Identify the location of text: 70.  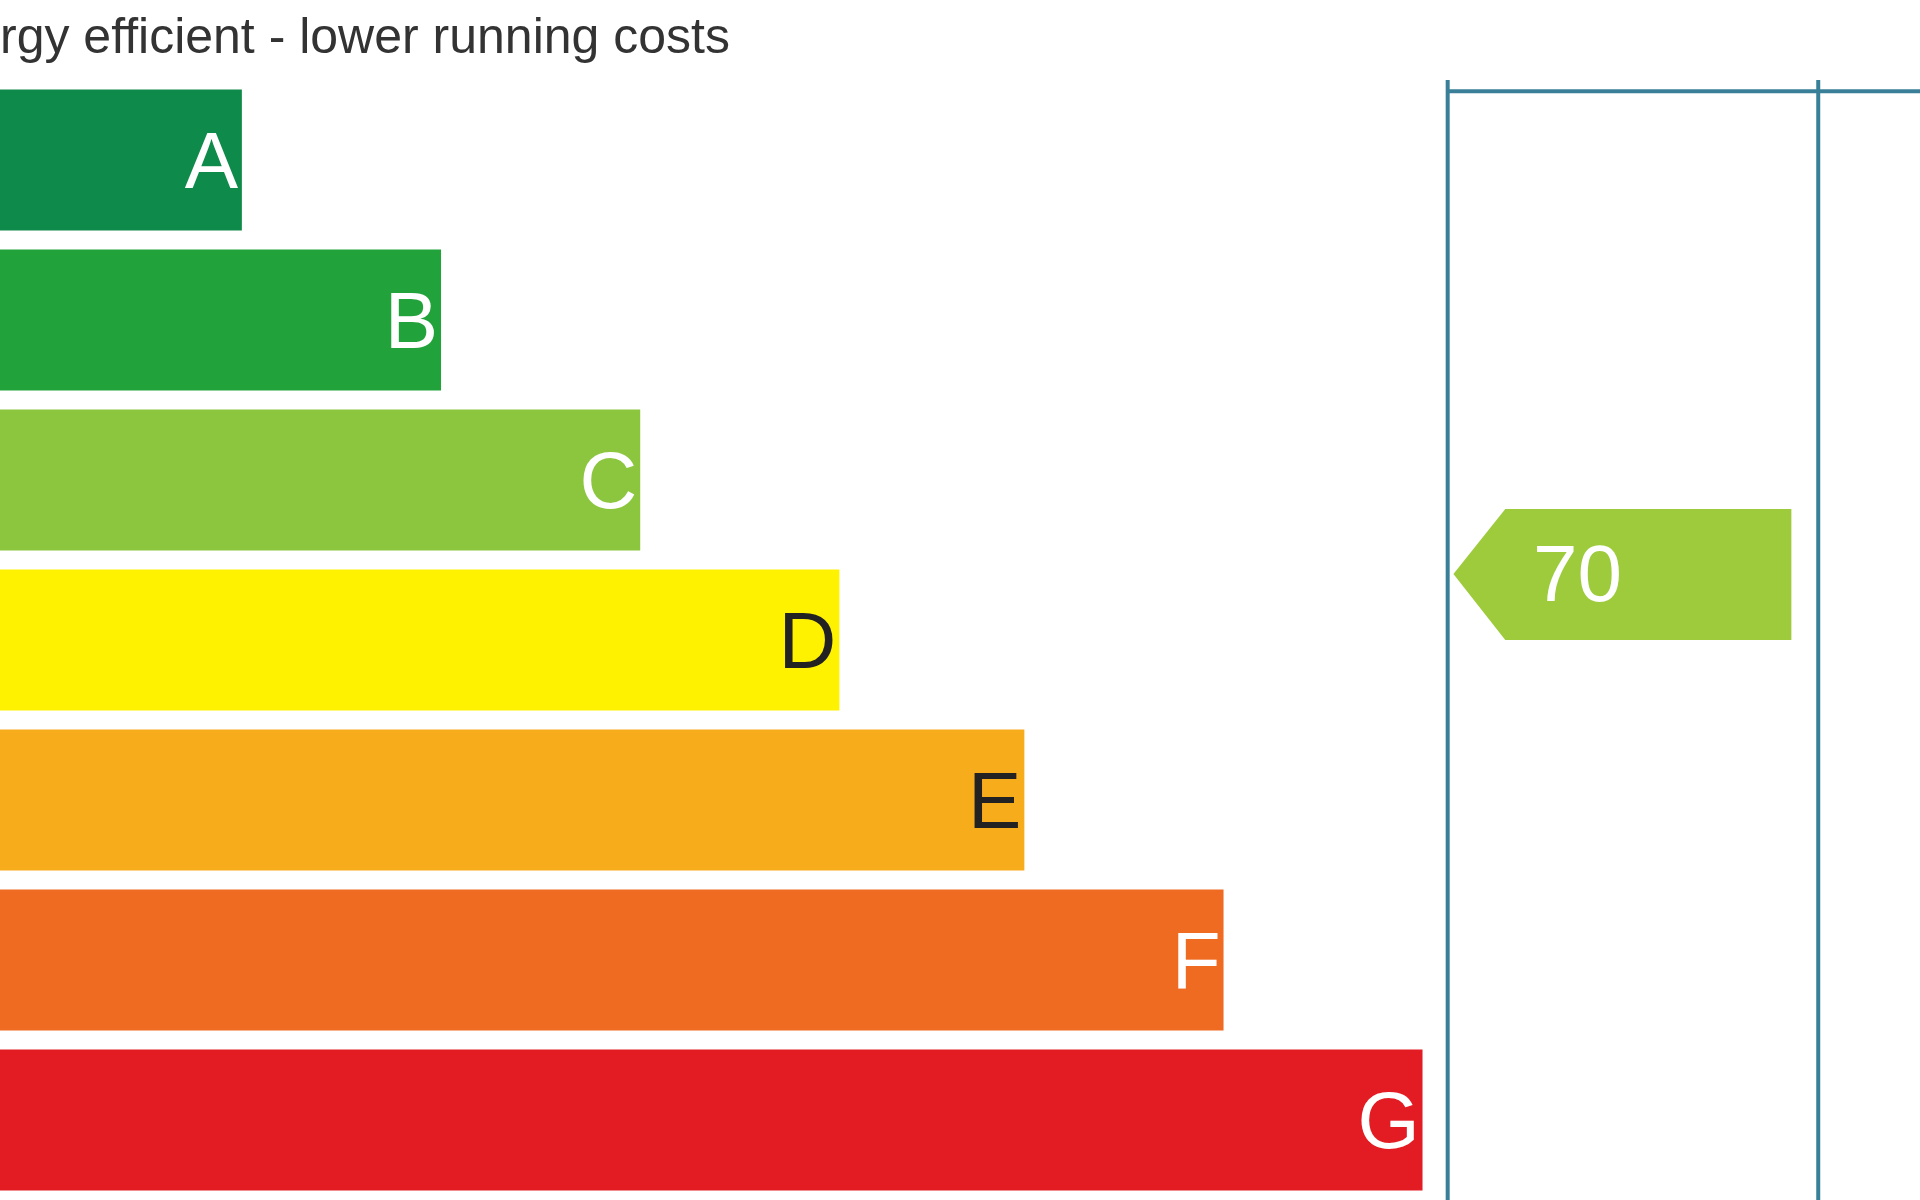
(1577, 573).